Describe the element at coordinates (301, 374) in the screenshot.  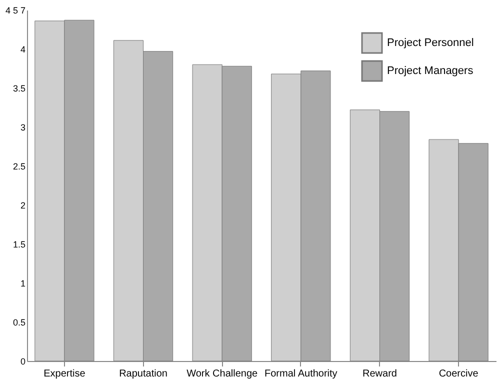
I see `x-tick-label: Formal Authority` at that location.